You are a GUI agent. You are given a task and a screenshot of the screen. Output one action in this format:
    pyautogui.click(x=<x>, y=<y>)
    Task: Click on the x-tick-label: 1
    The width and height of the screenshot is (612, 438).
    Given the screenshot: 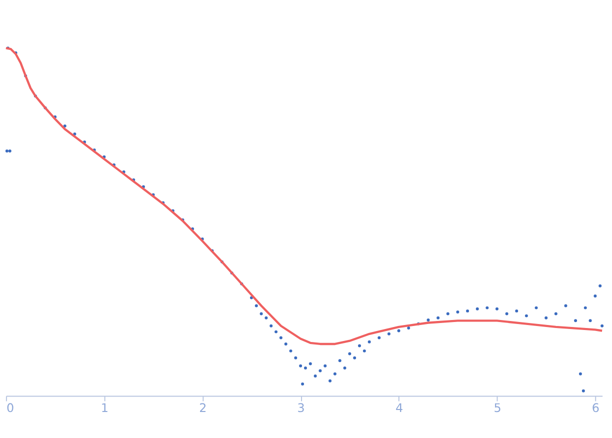 What is the action you would take?
    pyautogui.click(x=104, y=408)
    